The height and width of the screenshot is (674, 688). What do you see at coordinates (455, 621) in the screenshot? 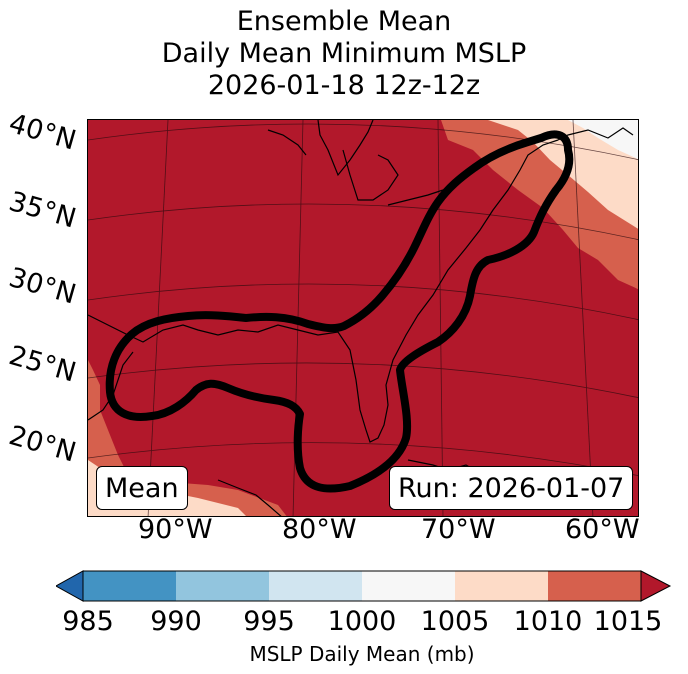
I see `colorbar-tick-1005: 1005` at bounding box center [455, 621].